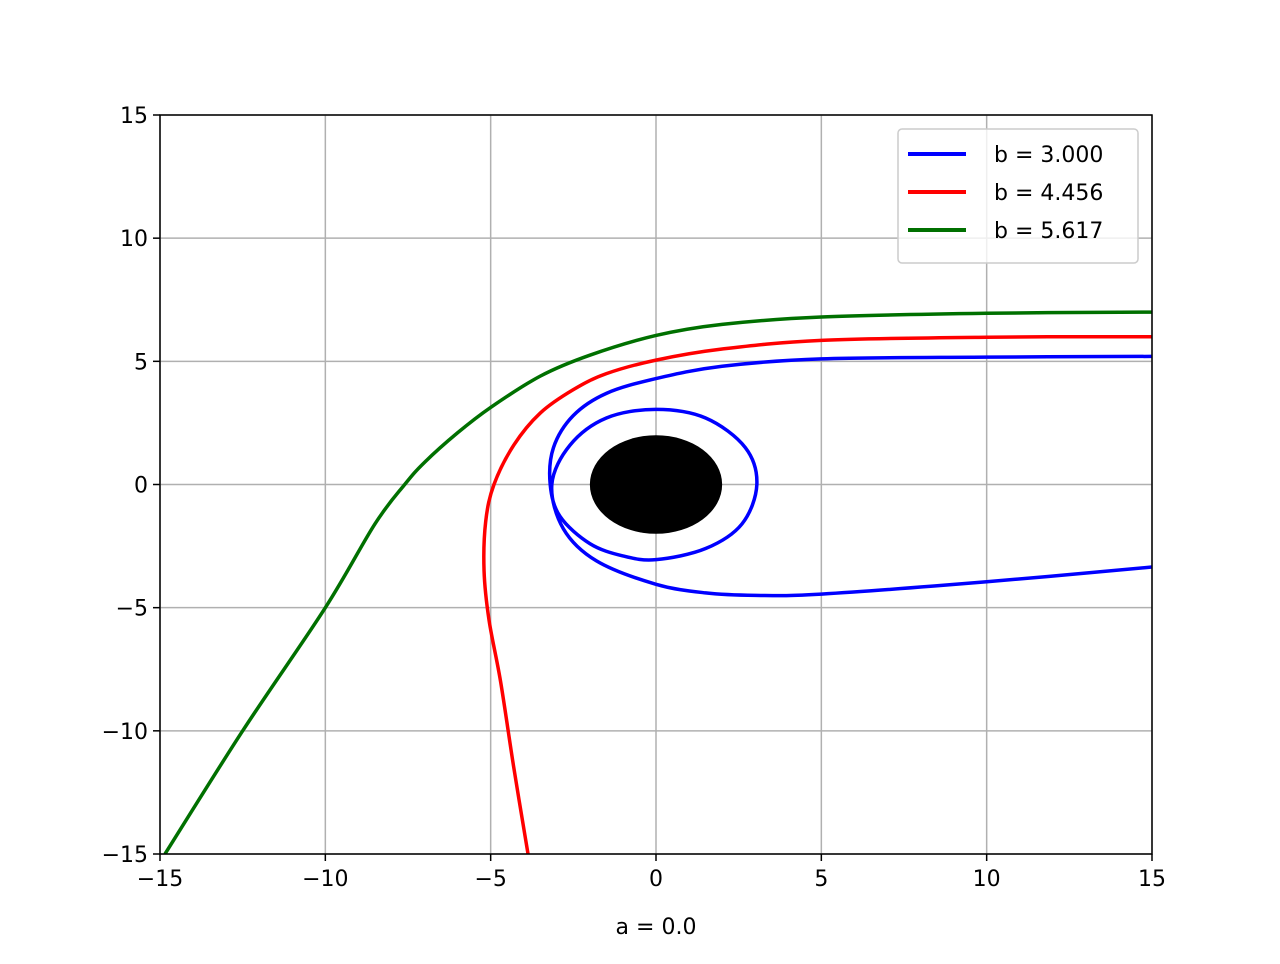 The image size is (1280, 964). I want to click on y-tick-label: 10, so click(134, 239).